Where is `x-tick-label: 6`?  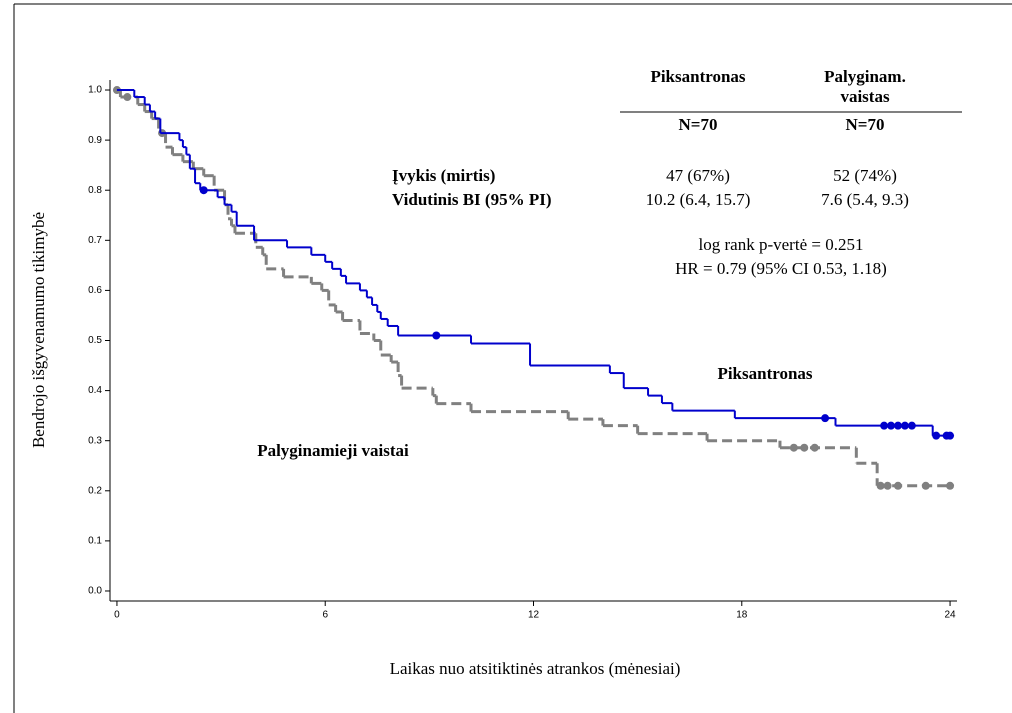 x-tick-label: 6 is located at coordinates (325, 615).